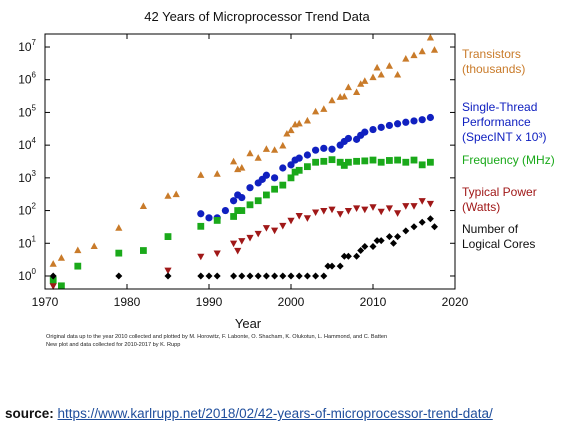 This screenshot has height=439, width=576. Describe the element at coordinates (27, 210) in the screenshot. I see `y-tick-label: 10²` at that location.